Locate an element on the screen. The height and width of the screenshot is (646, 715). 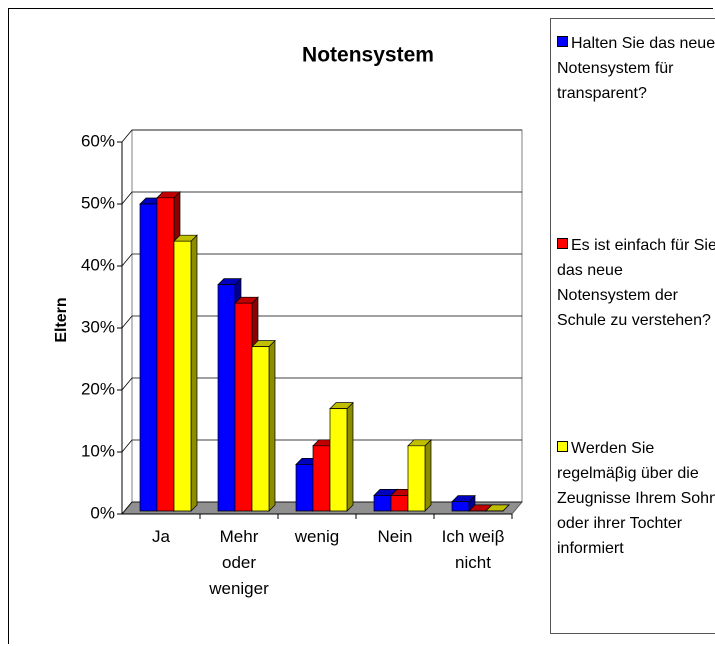
y-tick-label: 50% is located at coordinates (98, 202).